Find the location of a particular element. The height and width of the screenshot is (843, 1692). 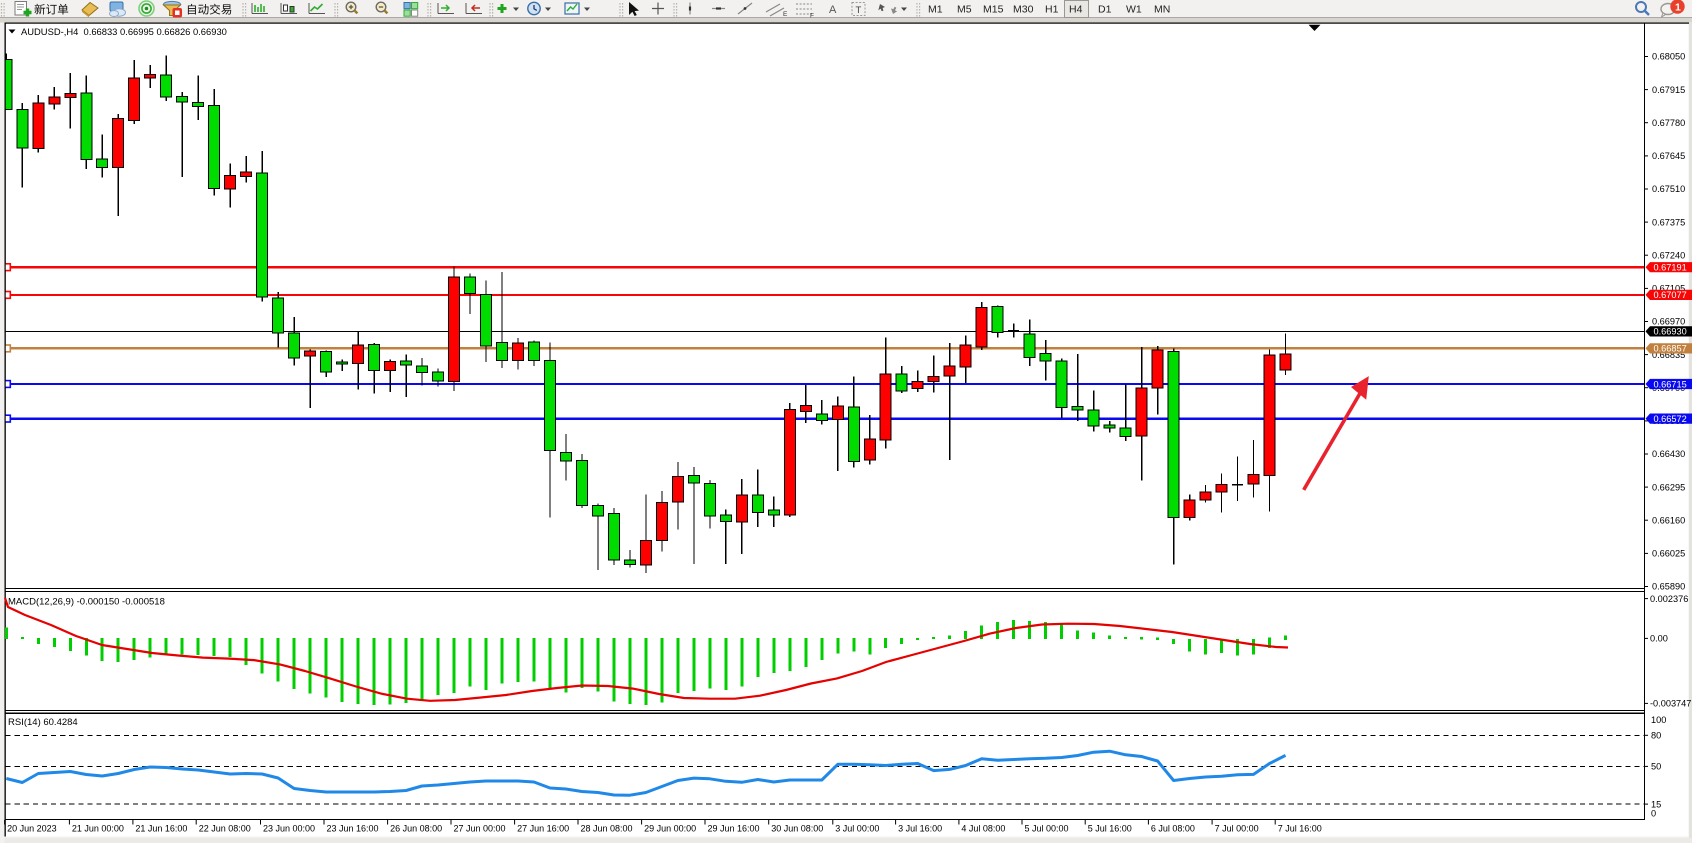

svg-text: H1 is located at coordinates (1052, 10).